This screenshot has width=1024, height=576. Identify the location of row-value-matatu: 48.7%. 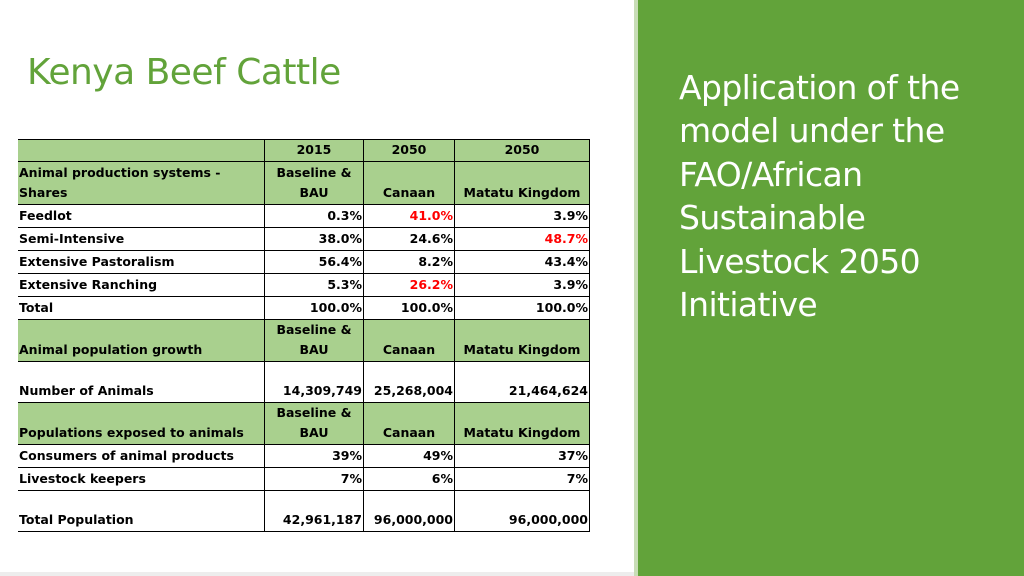
(522, 239).